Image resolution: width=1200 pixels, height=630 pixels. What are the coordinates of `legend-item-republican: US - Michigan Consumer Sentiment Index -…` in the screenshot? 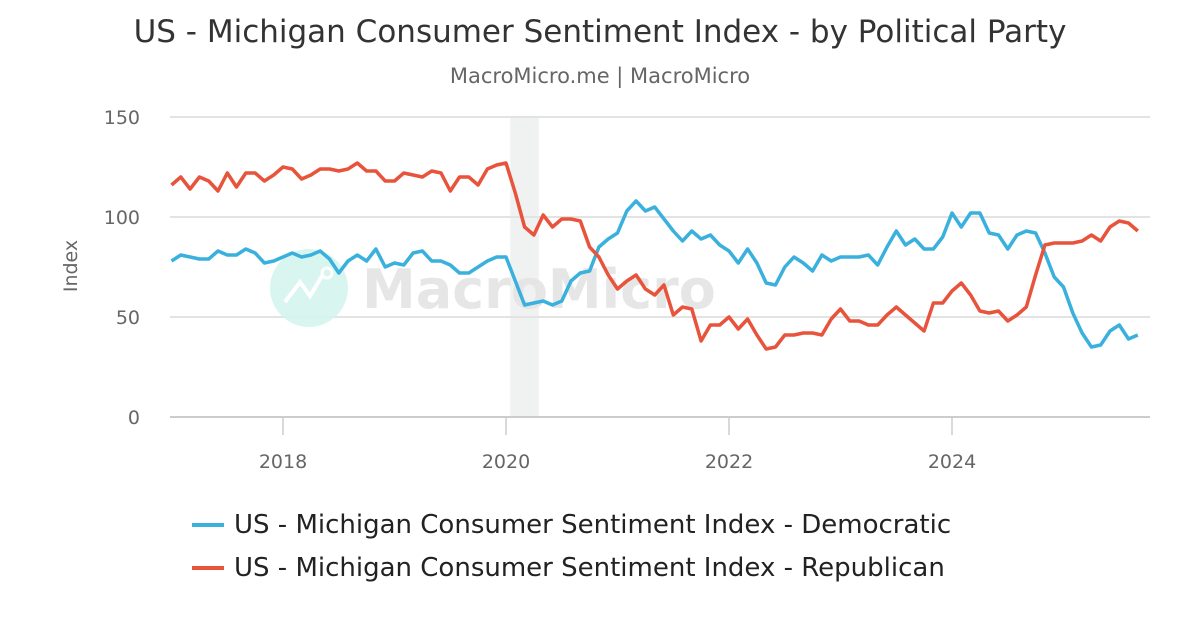 It's located at (568, 568).